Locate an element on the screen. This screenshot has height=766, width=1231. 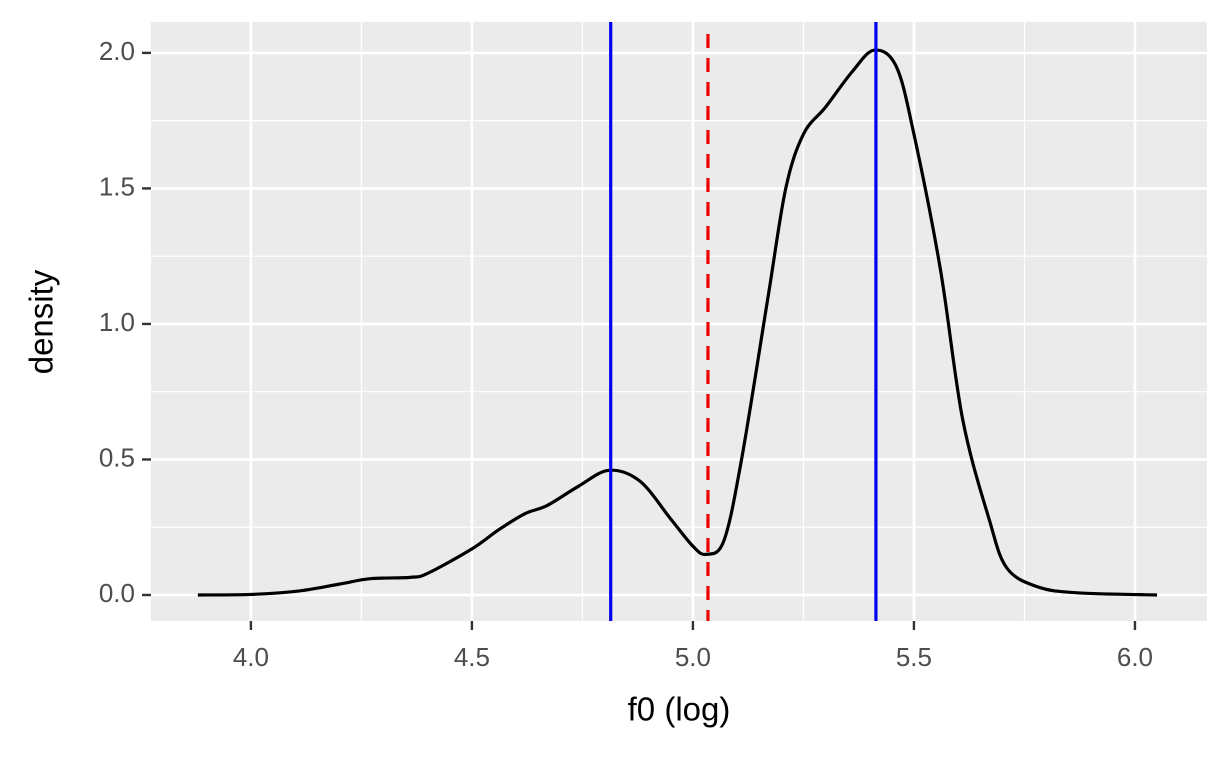
x-tick-label: 6.0 is located at coordinates (1135, 657).